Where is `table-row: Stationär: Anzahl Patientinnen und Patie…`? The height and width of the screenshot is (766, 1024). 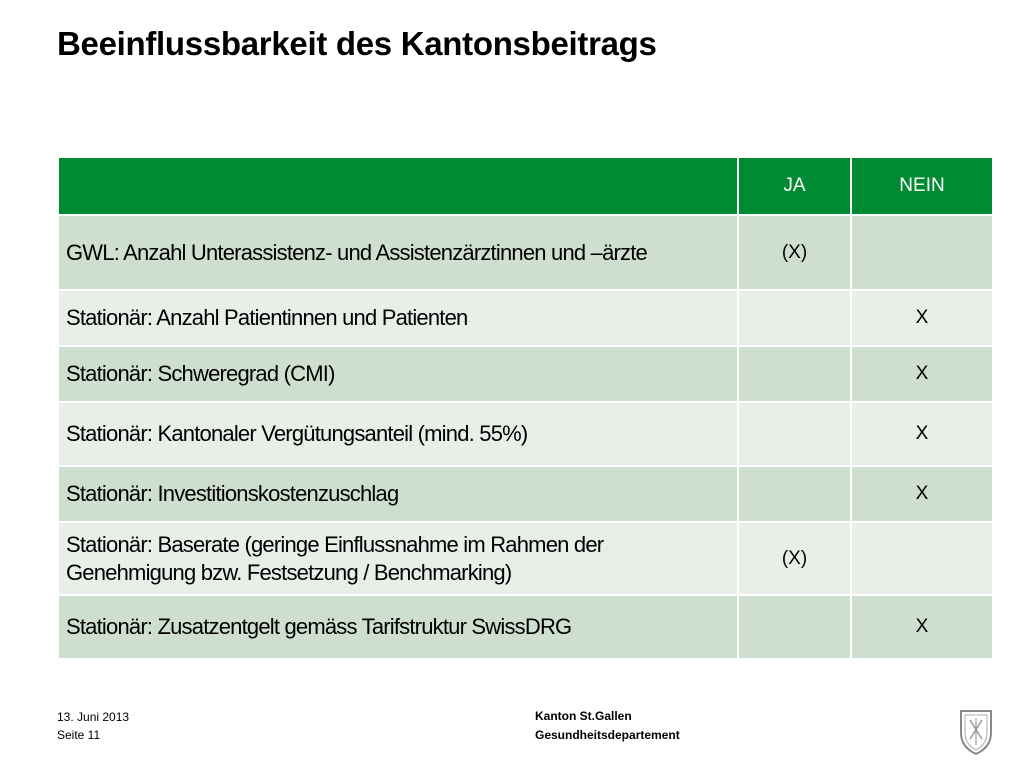
table-row: Stationär: Anzahl Patientinnen und Patie… is located at coordinates (525, 318).